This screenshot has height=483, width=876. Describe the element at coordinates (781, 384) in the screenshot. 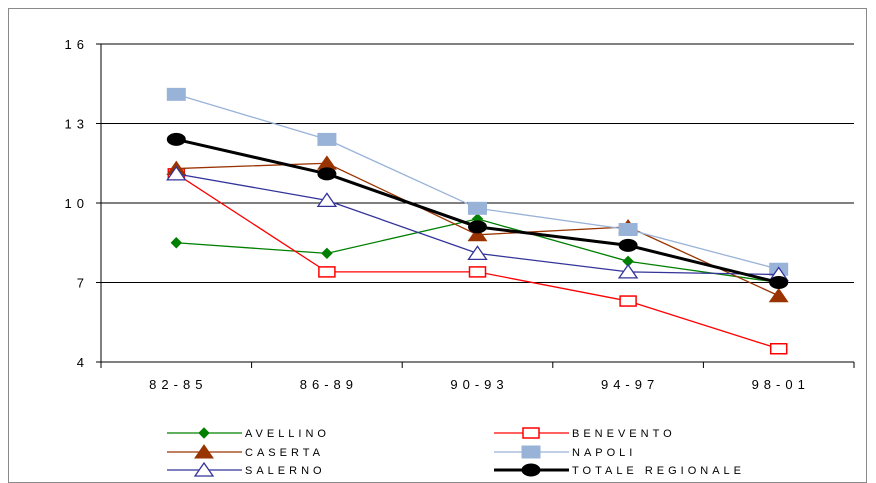

I see `x-tick-label: 98-01` at that location.